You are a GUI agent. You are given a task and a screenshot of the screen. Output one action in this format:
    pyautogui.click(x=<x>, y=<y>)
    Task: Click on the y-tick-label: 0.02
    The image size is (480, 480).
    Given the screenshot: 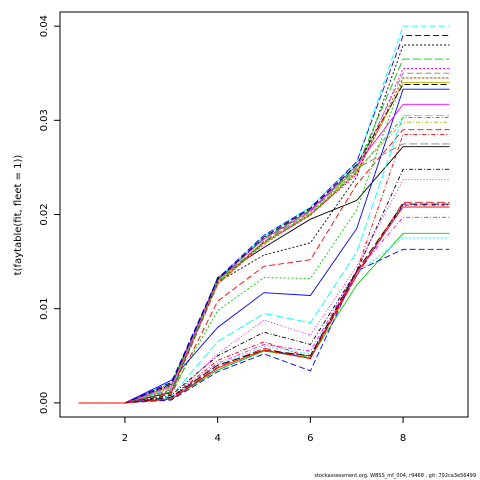 What is the action you would take?
    pyautogui.click(x=44, y=214)
    